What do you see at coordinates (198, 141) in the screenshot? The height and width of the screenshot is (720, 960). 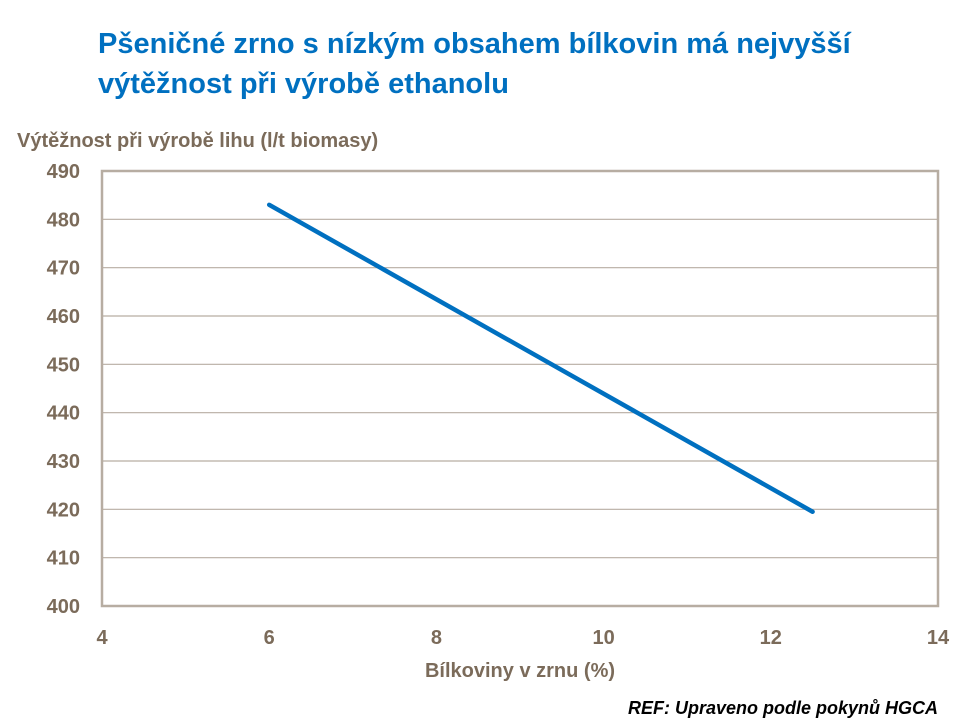 I see `y-axis-label: Výtěžnost při výrobě lihu (l/t biomasy)` at bounding box center [198, 141].